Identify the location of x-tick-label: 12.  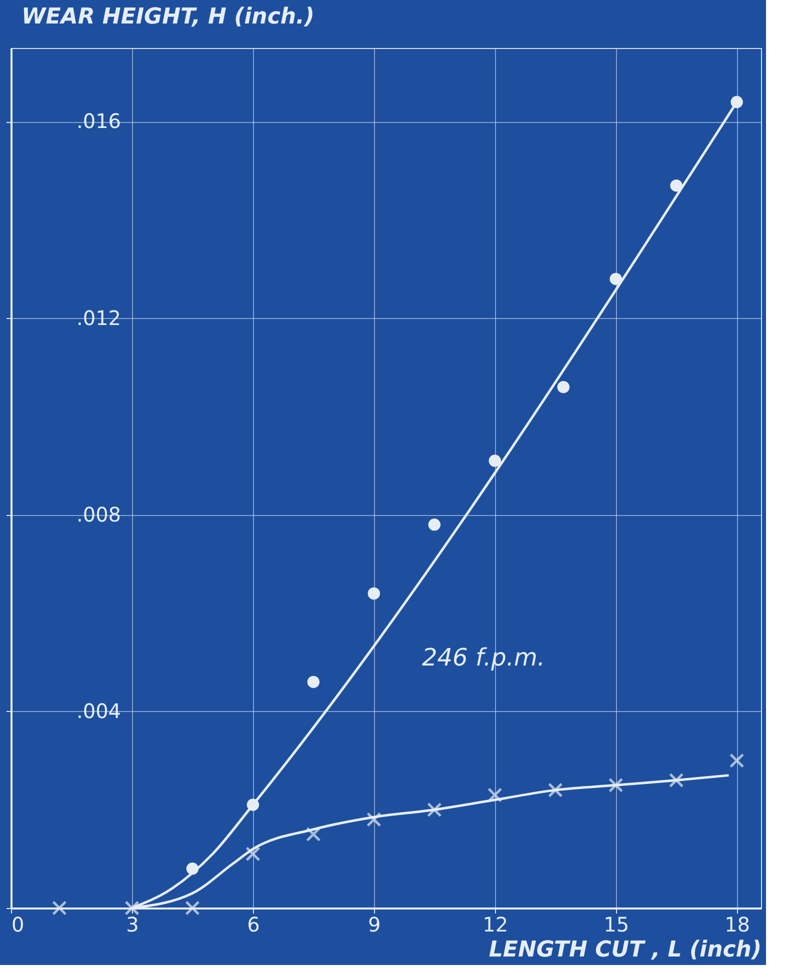
(495, 924).